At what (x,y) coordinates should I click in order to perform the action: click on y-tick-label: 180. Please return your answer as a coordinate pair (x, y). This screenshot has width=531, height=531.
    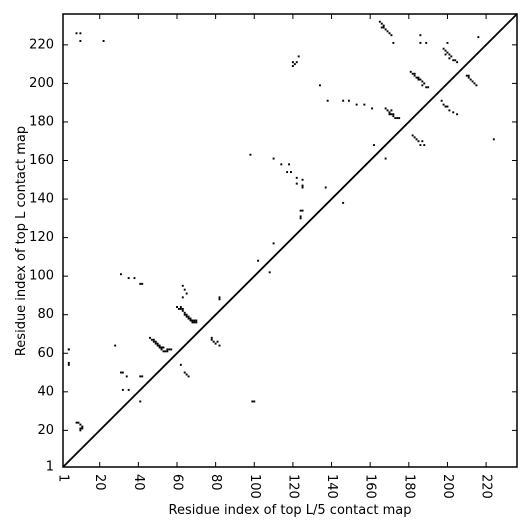
    Looking at the image, I should click on (41, 121).